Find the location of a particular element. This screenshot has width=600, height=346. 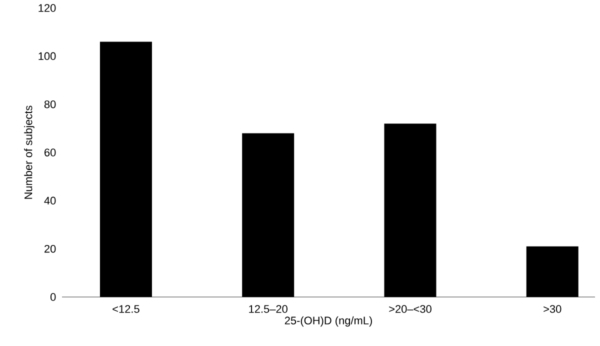

y-tick-label: 80 is located at coordinates (50, 104).